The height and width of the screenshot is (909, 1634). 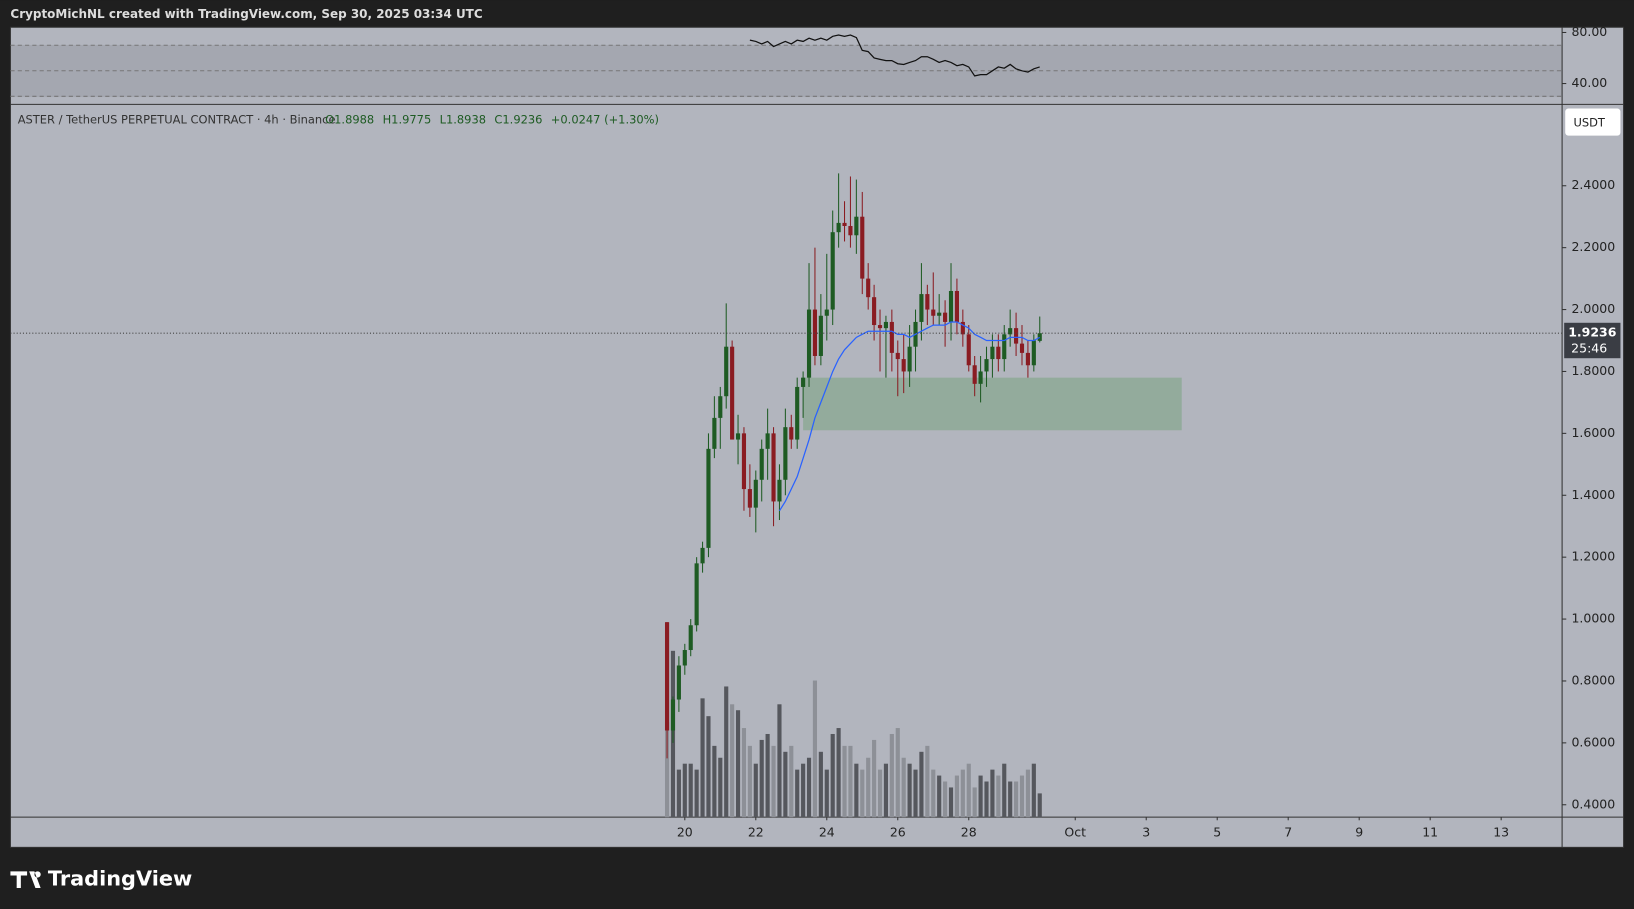 What do you see at coordinates (120, 879) in the screenshot?
I see `logo-text: TradingView` at bounding box center [120, 879].